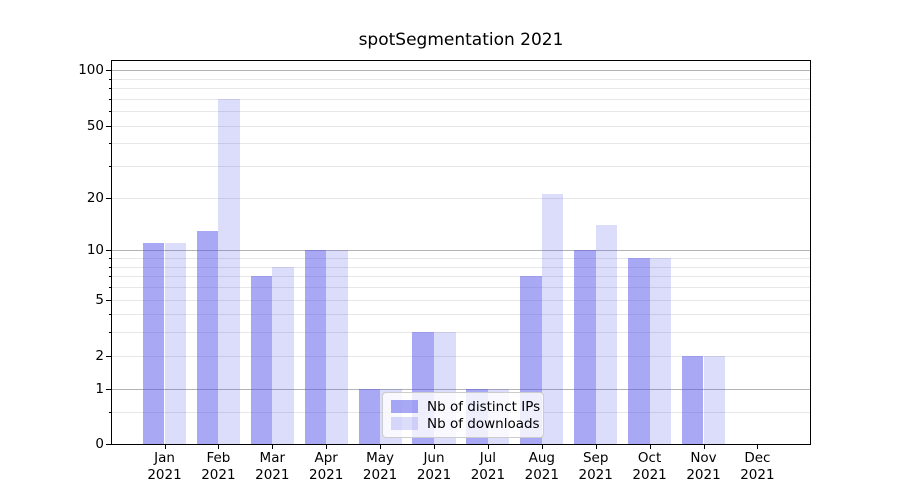 The height and width of the screenshot is (500, 900). Describe the element at coordinates (585, 347) in the screenshot. I see `bar-distinct-ips-sep` at that location.